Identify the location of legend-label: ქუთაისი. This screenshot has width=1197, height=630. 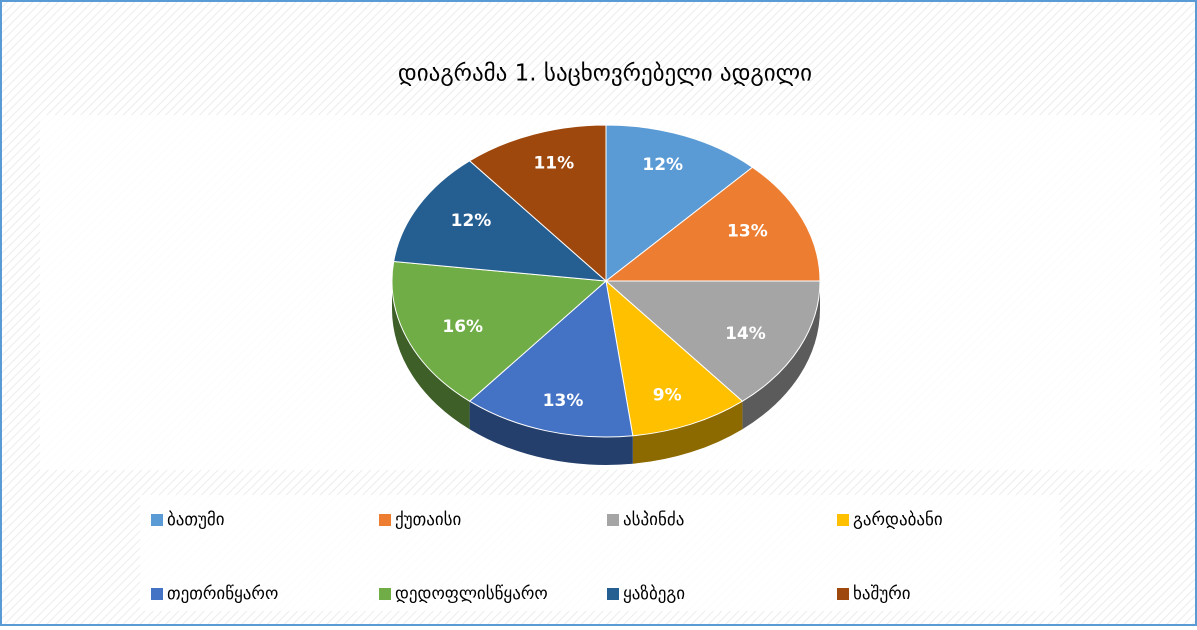
(428, 520).